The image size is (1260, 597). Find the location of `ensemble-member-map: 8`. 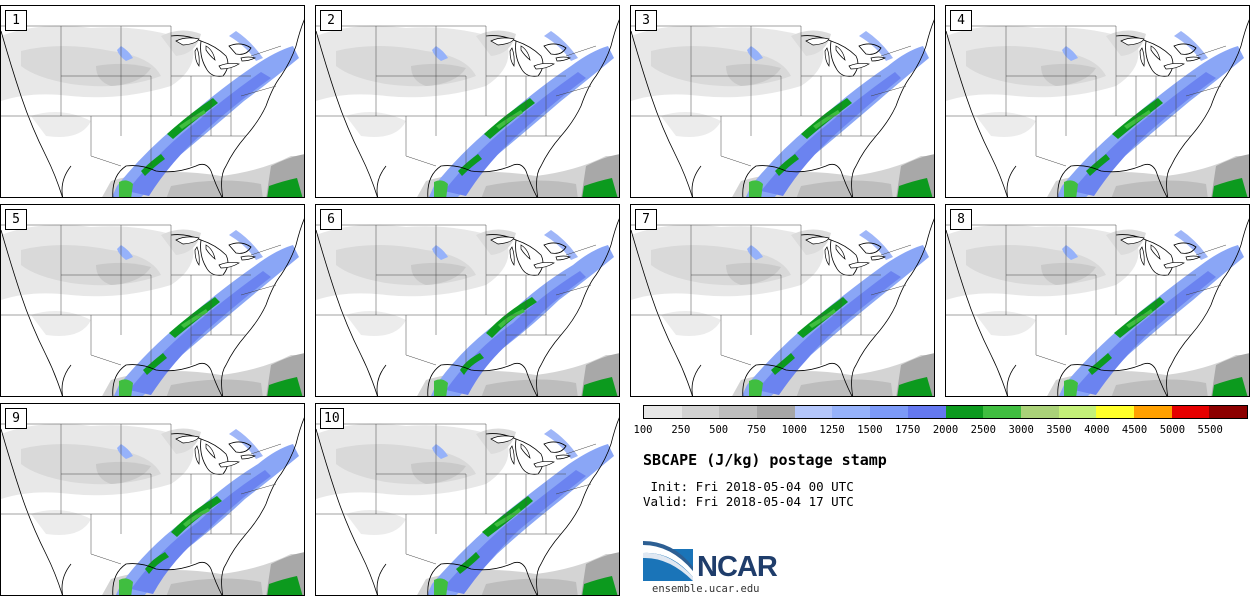

ensemble-member-map: 8 is located at coordinates (1097, 300).